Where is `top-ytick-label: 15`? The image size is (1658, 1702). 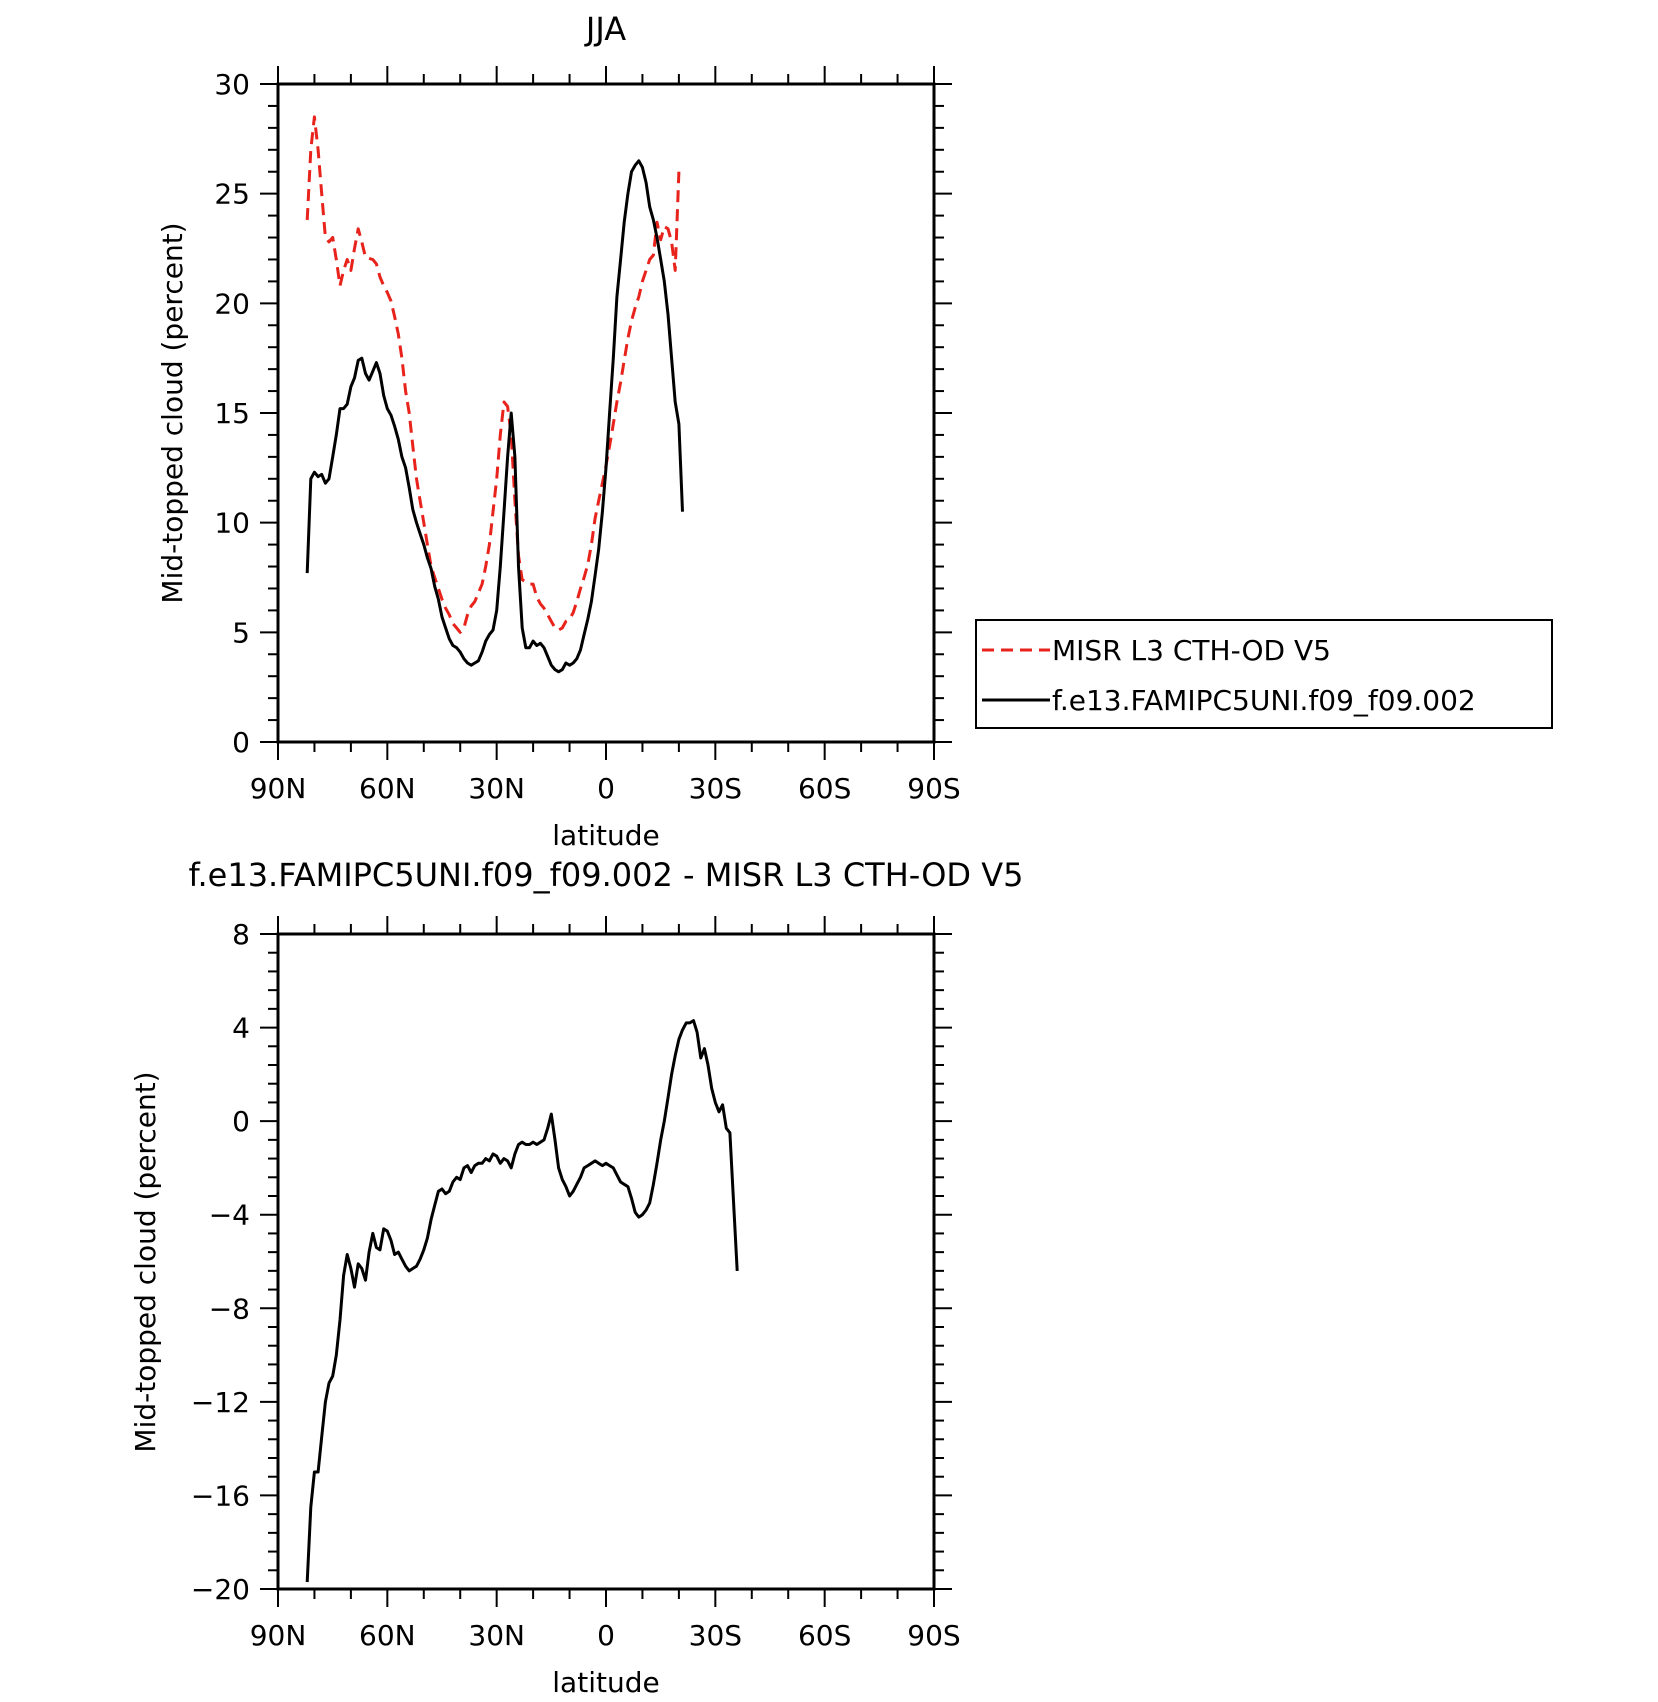
top-ytick-label: 15 is located at coordinates (232, 413).